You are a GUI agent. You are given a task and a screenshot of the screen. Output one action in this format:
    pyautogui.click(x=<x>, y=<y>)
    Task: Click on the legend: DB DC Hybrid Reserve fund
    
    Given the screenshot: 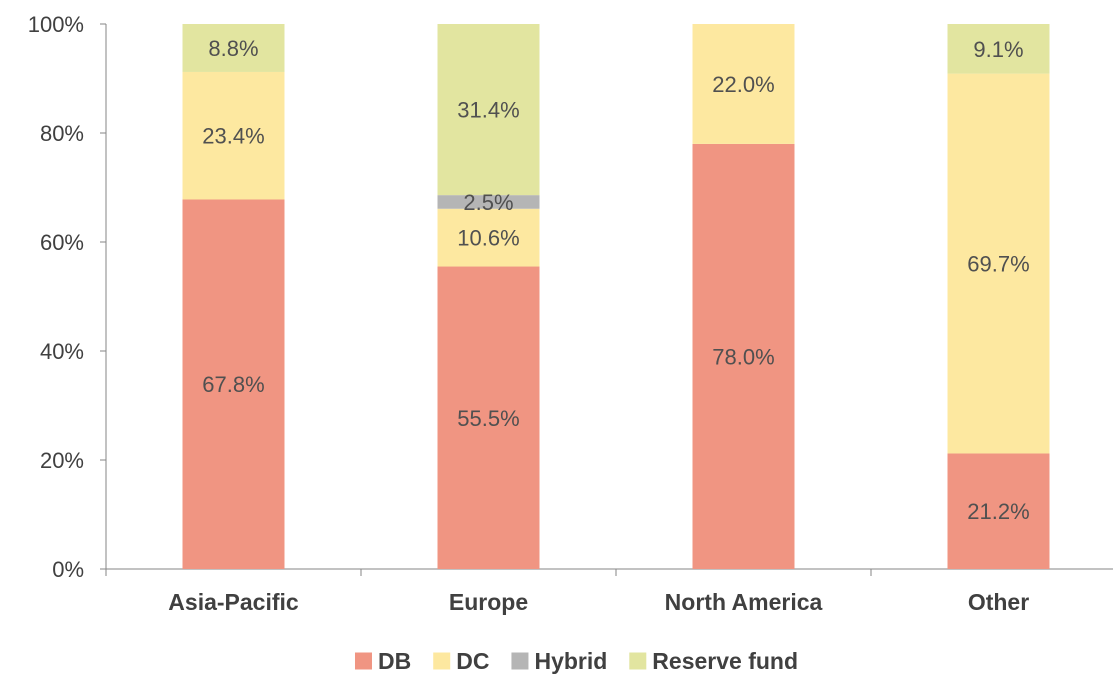 What is the action you would take?
    pyautogui.click(x=576, y=661)
    